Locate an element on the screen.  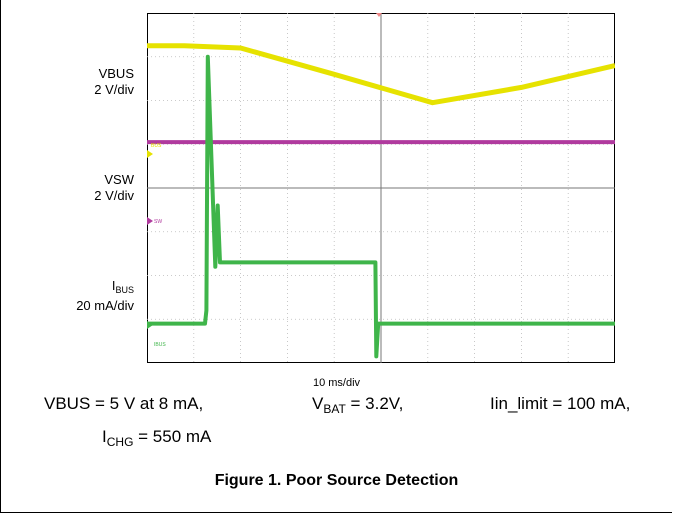
condition-vbus: VBUS = 5 V at 8 mA, is located at coordinates (124, 403).